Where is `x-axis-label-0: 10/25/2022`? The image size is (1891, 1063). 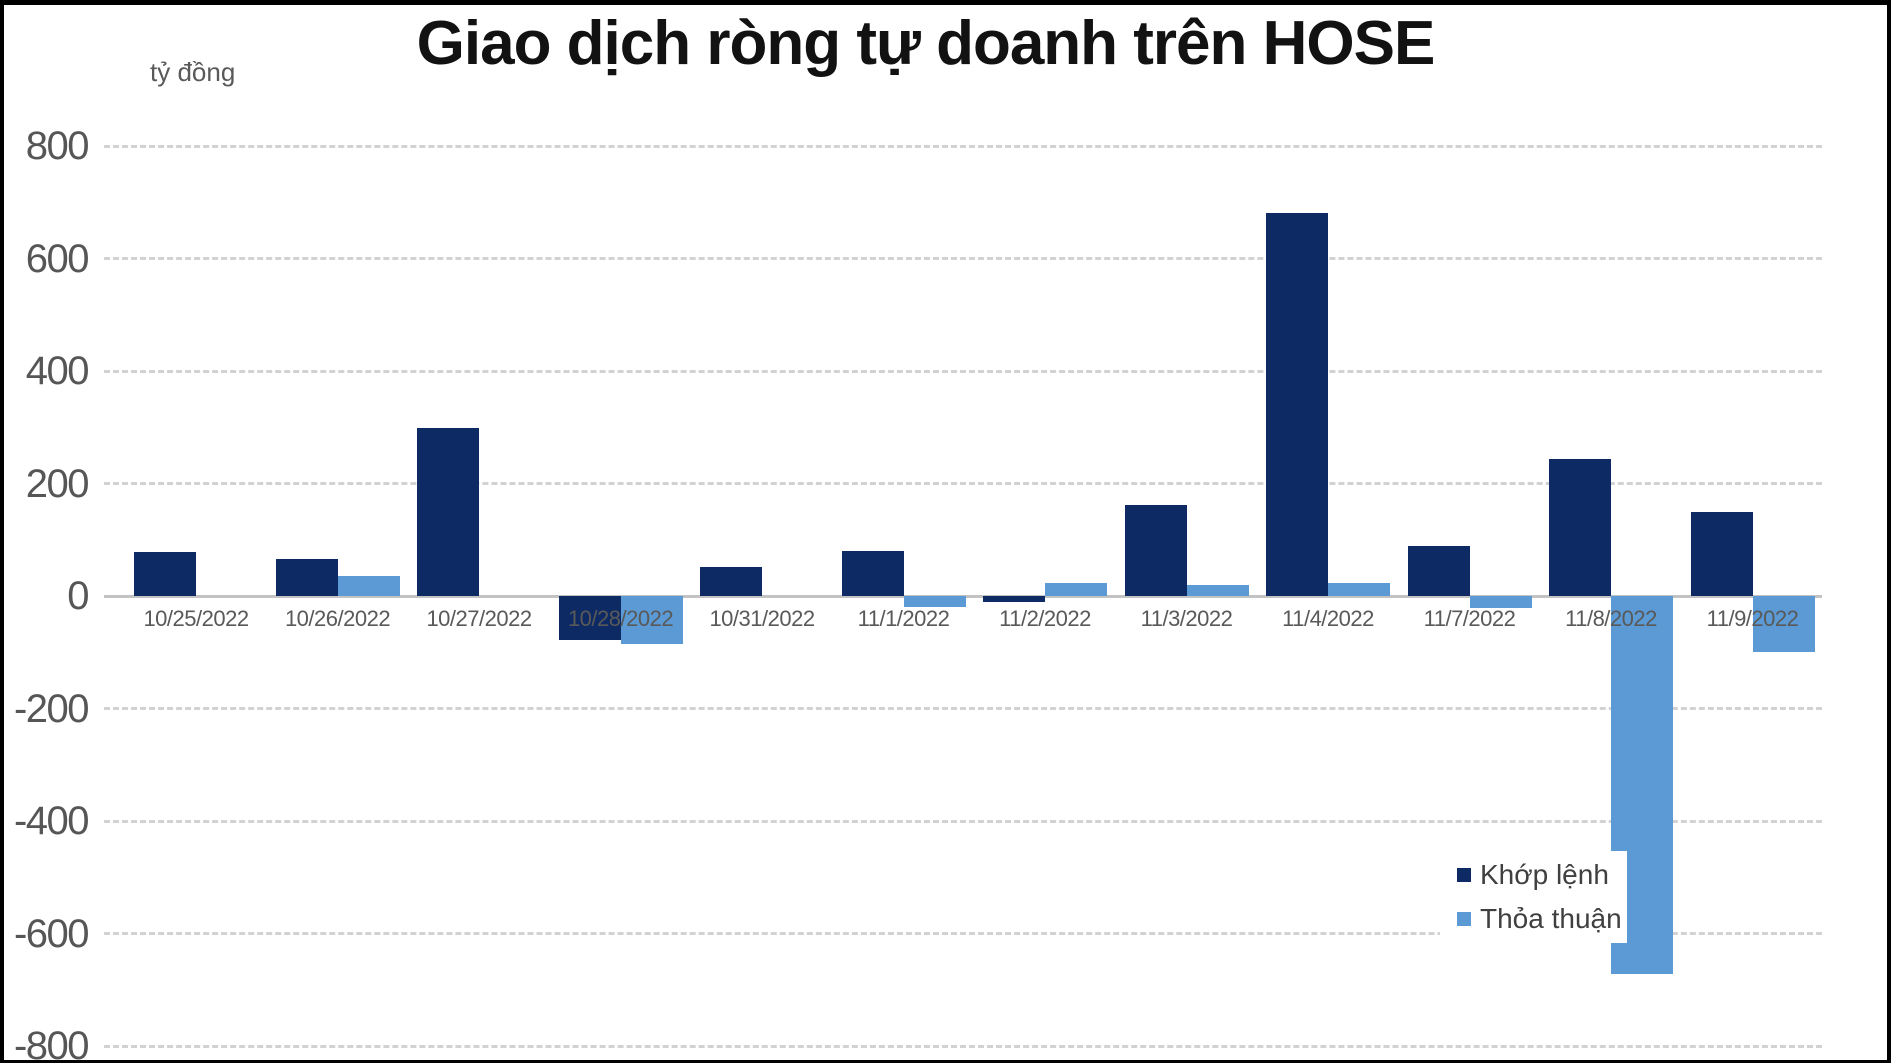
x-axis-label-0: 10/25/2022 is located at coordinates (196, 618).